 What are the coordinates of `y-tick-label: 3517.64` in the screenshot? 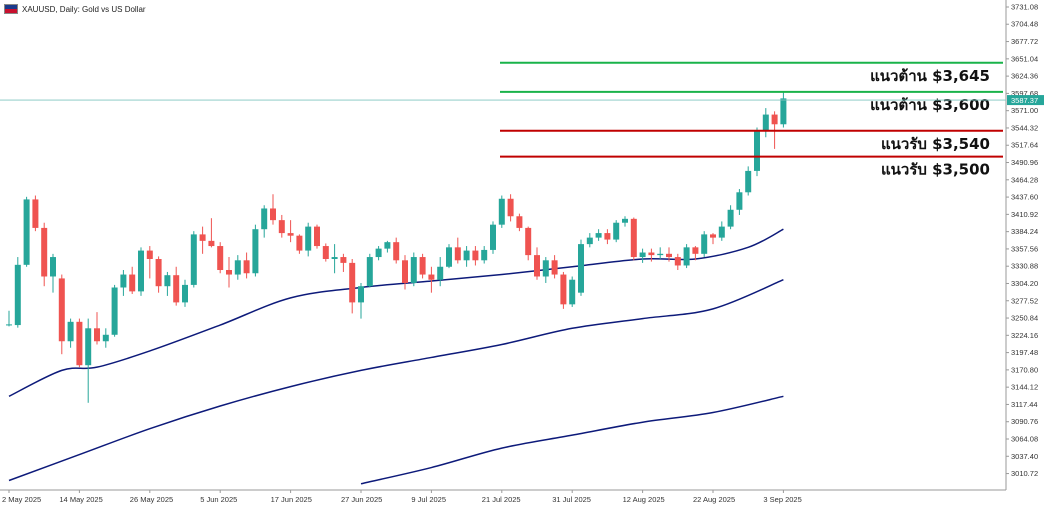 It's located at (1024, 145).